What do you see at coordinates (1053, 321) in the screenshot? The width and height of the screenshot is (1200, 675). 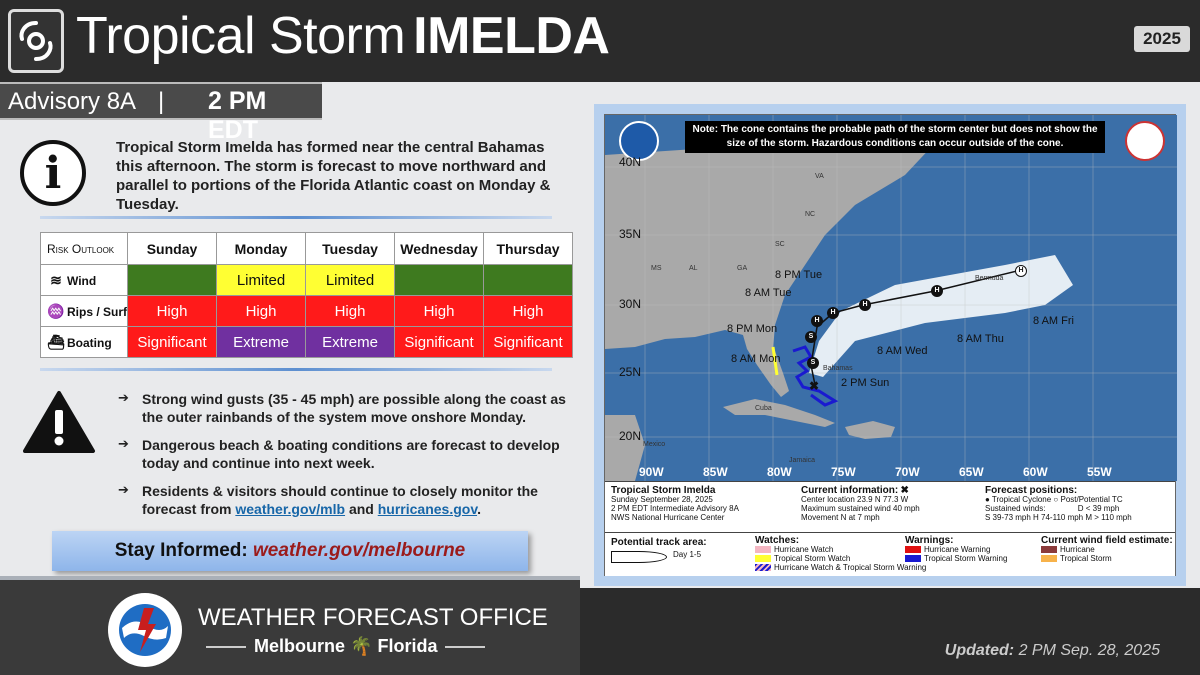 I see `forecast-time-label: 8 AM Fri` at bounding box center [1053, 321].